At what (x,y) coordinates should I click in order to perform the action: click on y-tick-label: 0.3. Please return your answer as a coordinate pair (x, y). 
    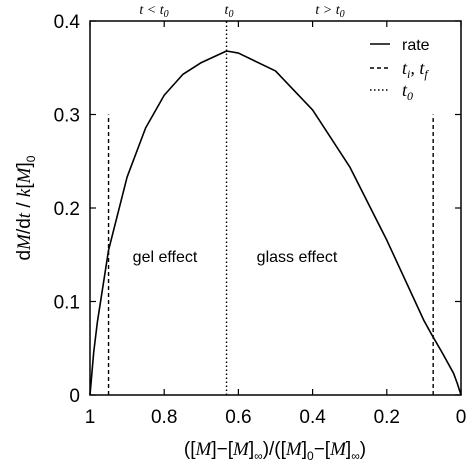
    Looking at the image, I should click on (67, 116).